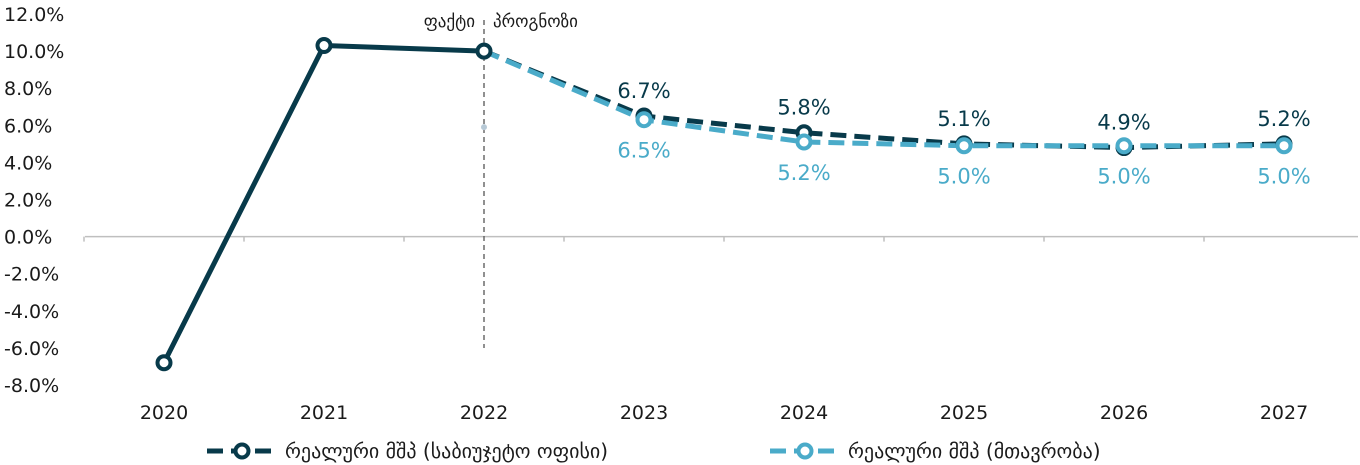 This screenshot has height=465, width=1360. I want to click on phase-label-forecast: პროგნოზი, so click(535, 22).